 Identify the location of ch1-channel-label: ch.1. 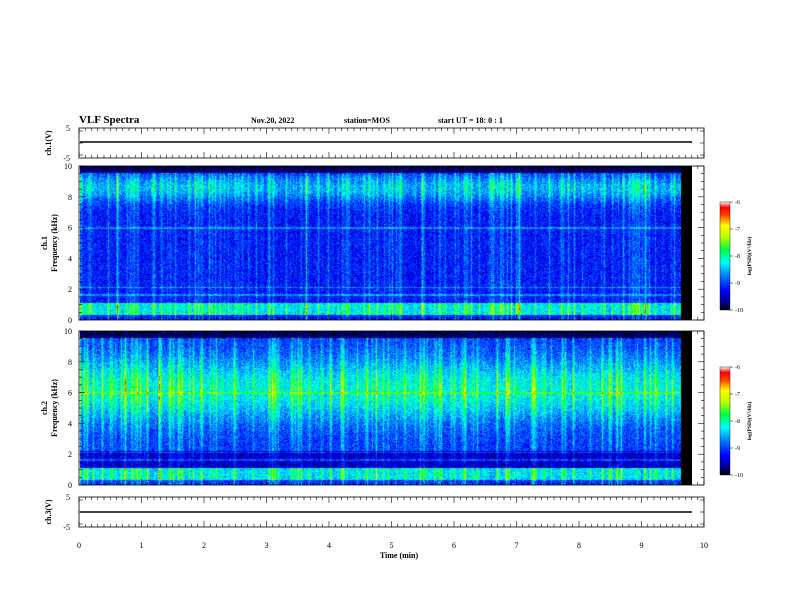
(44, 243).